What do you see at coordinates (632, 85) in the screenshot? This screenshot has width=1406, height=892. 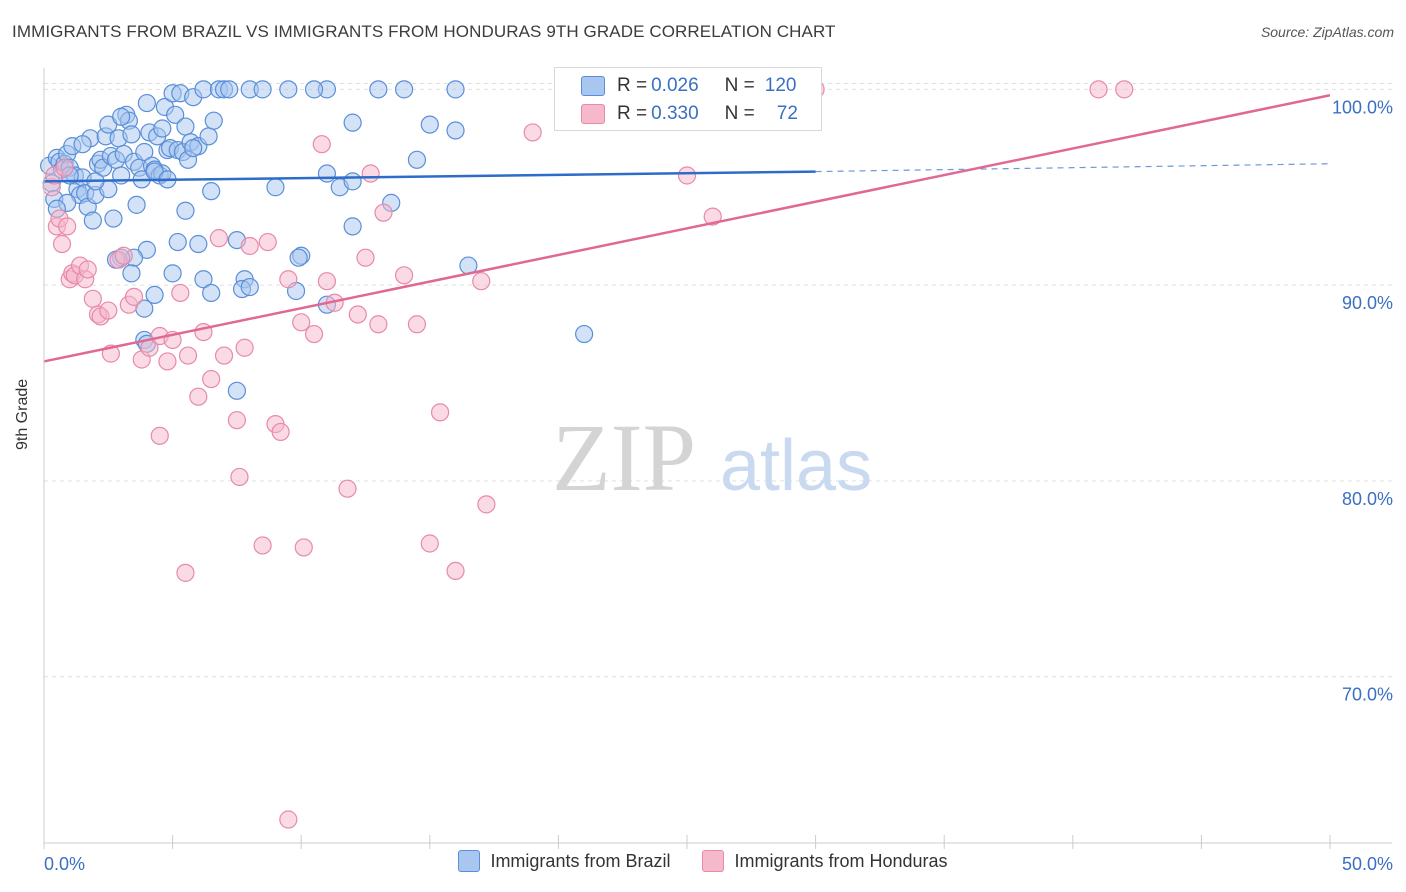 I see `brazil-r-label: R =` at bounding box center [632, 85].